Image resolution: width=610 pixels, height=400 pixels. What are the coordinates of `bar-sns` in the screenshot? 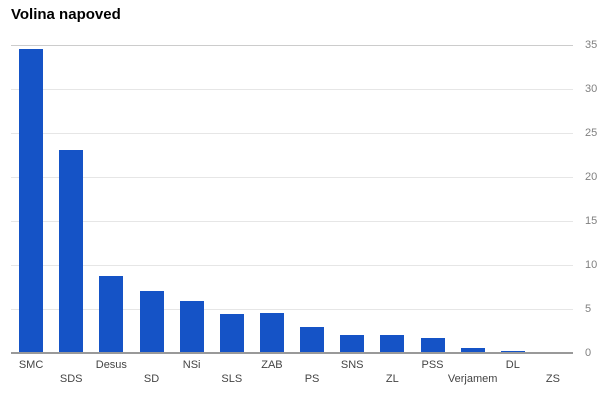 It's located at (352, 344).